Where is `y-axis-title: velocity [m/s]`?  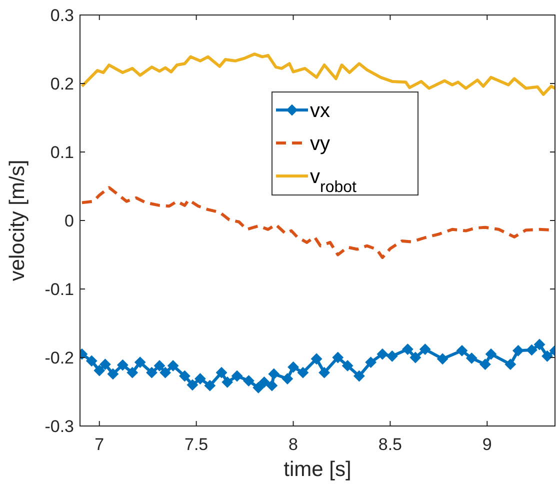
y-axis-title: velocity [m/s] is located at coordinates (17, 221).